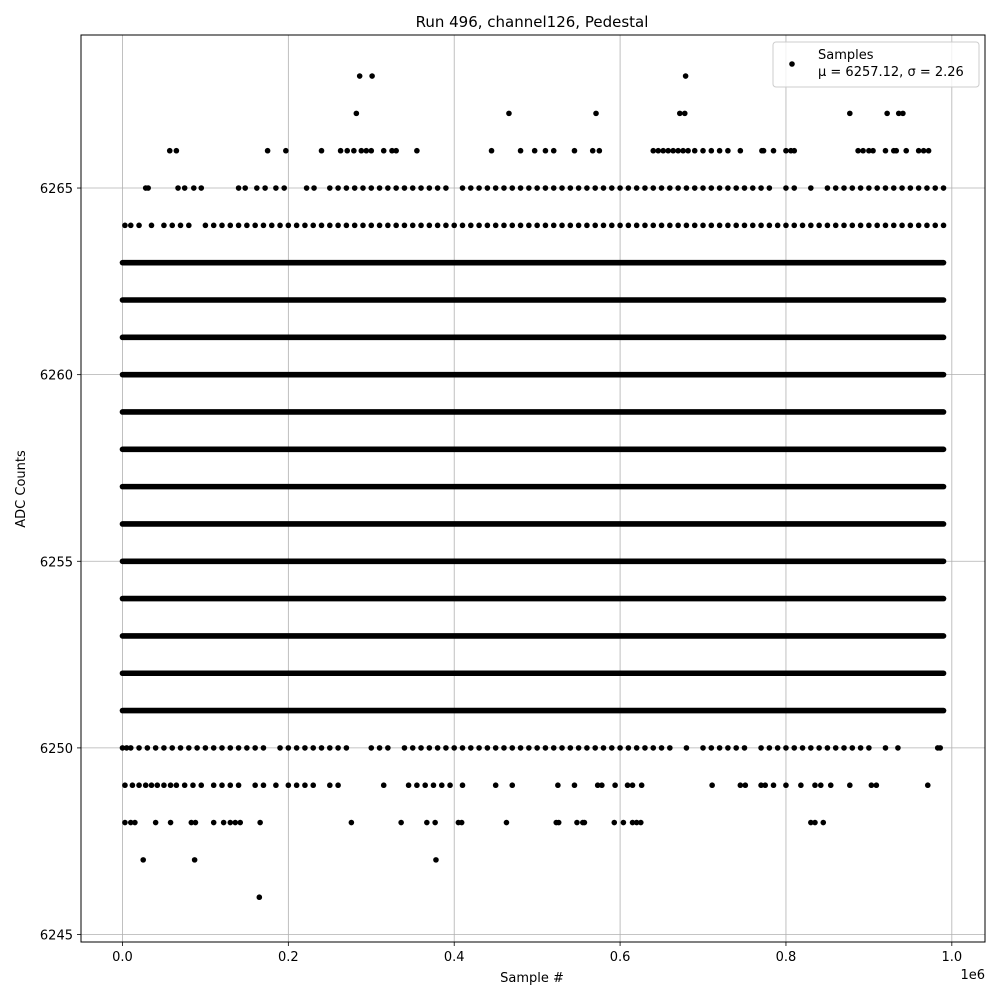  I want to click on y-axis-label: ADC Counts, so click(21, 489).